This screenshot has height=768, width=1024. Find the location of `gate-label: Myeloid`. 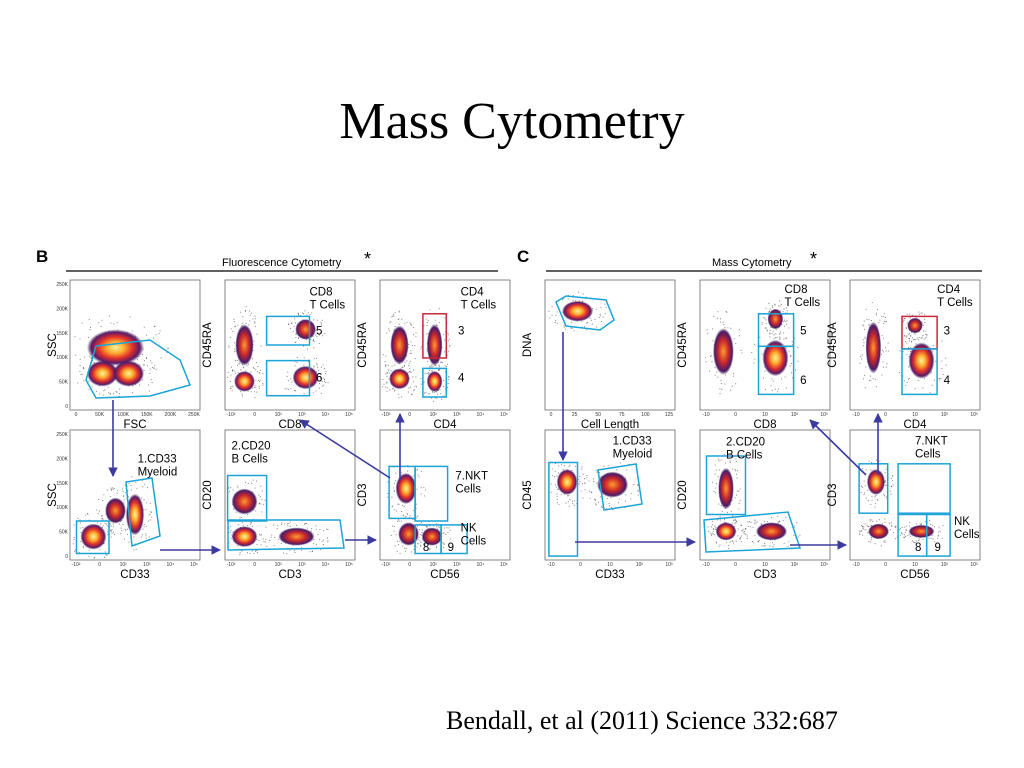

gate-label: Myeloid is located at coordinates (633, 454).